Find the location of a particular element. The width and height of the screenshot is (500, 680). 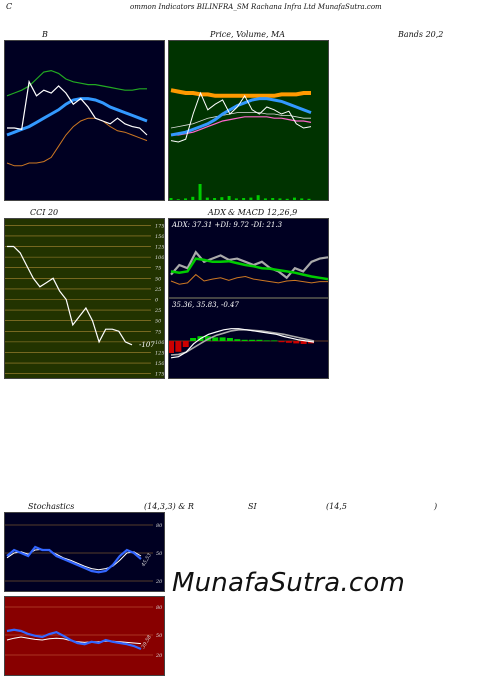

adx-svg is located at coordinates (249, 267).